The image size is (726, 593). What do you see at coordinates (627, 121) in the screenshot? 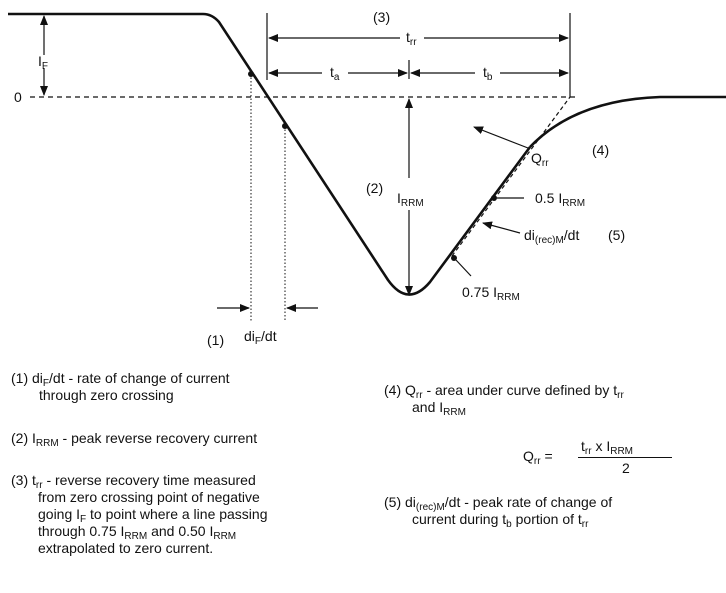
I see `recovery-tail` at bounding box center [627, 121].